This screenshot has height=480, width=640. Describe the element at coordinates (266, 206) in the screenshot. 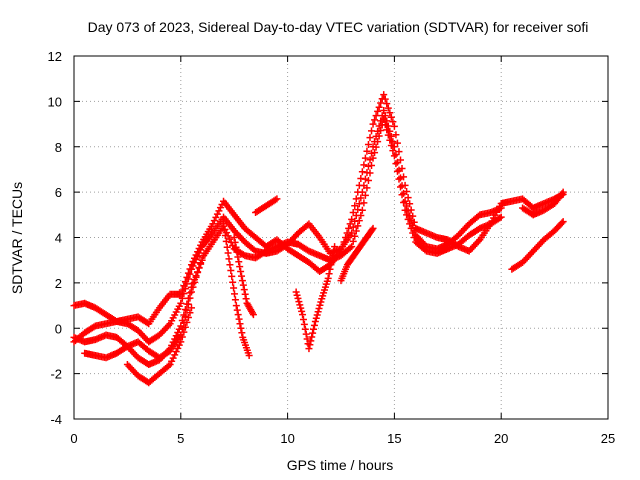

I see `series-trace-h` at that location.